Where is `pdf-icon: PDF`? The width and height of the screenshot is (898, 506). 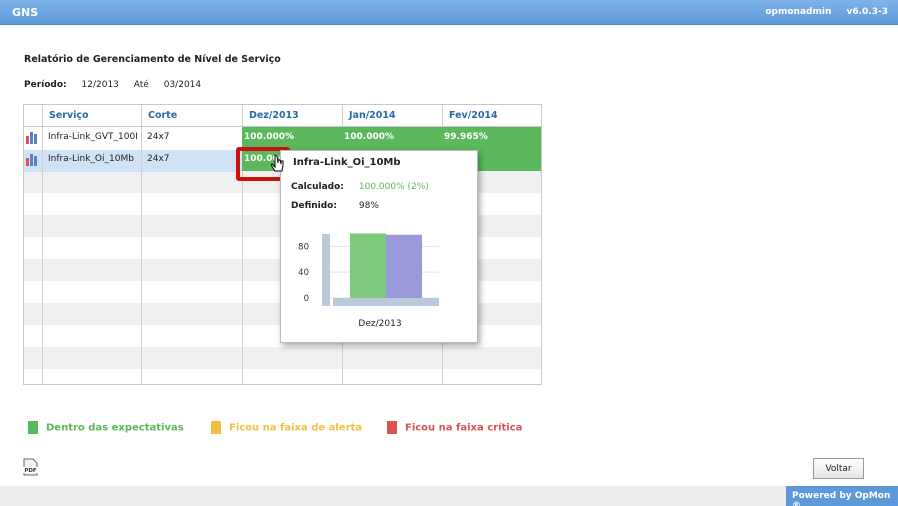
pdf-icon: PDF is located at coordinates (30, 467).